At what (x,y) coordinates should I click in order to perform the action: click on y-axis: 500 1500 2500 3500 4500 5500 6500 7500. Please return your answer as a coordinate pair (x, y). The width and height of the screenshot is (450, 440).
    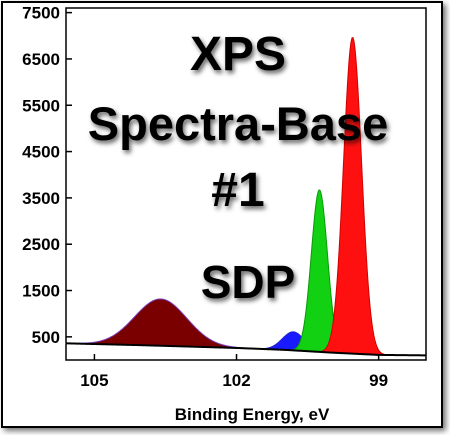
    Looking at the image, I should click on (47, 175).